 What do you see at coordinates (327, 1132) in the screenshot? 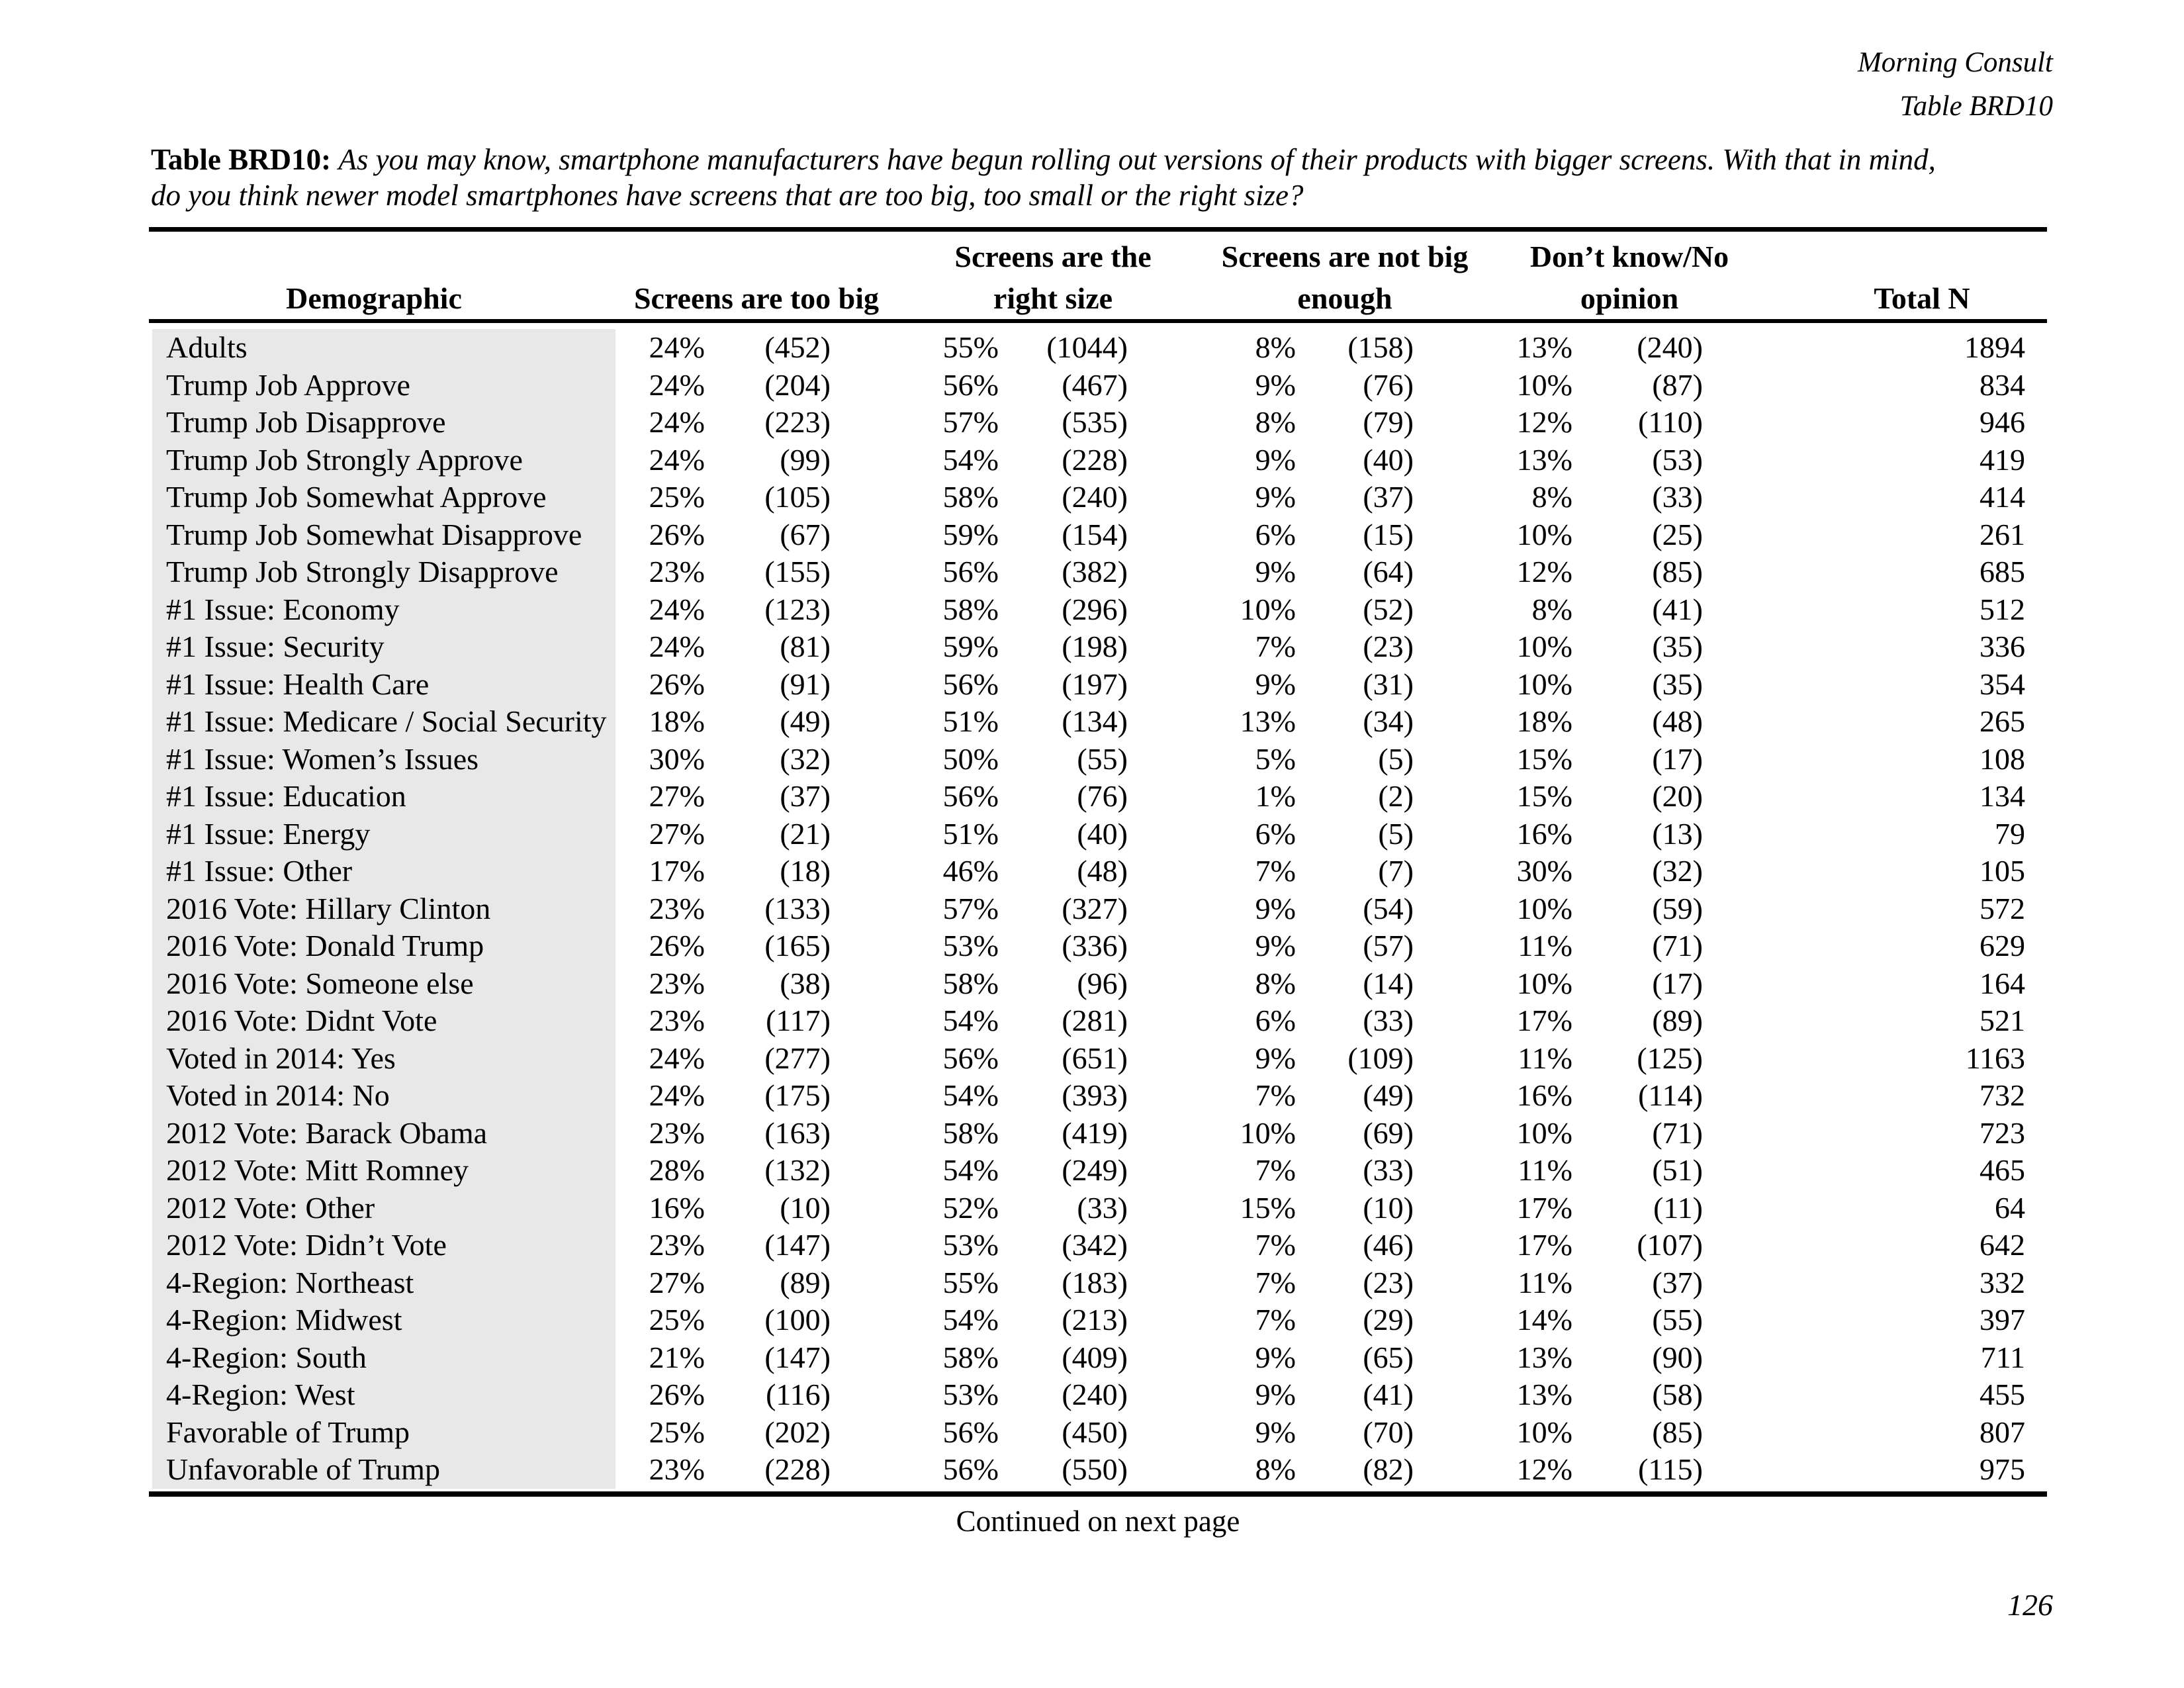
I see `row-label: 2012 Vote: Barack Obama` at bounding box center [327, 1132].